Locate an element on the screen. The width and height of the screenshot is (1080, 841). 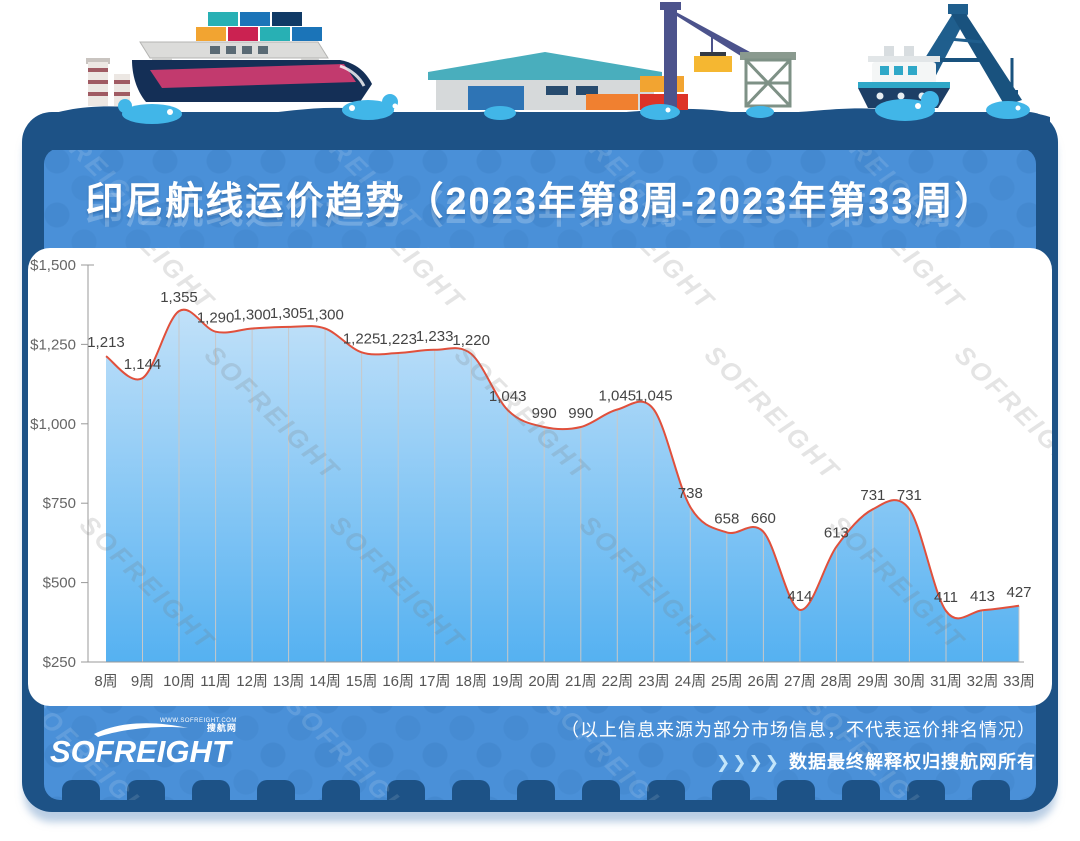
x-tick-label: 20周 is located at coordinates (544, 681).